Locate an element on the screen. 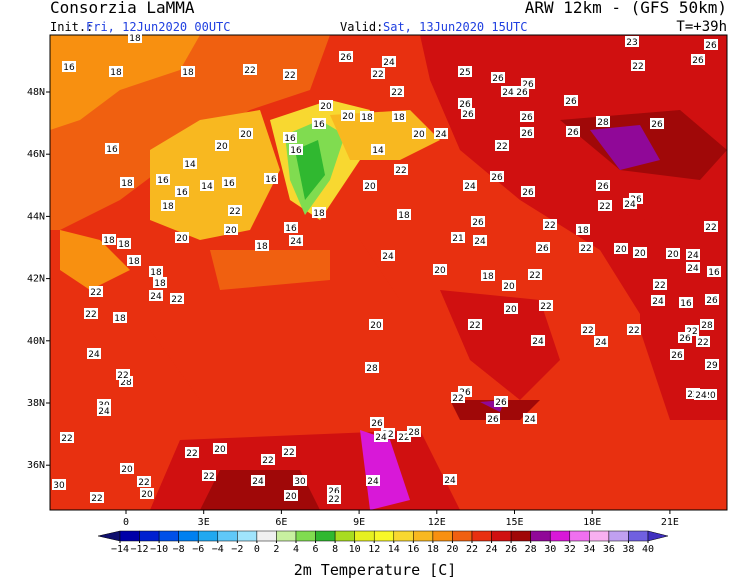  colorbar-label: 22 is located at coordinates (472, 549).